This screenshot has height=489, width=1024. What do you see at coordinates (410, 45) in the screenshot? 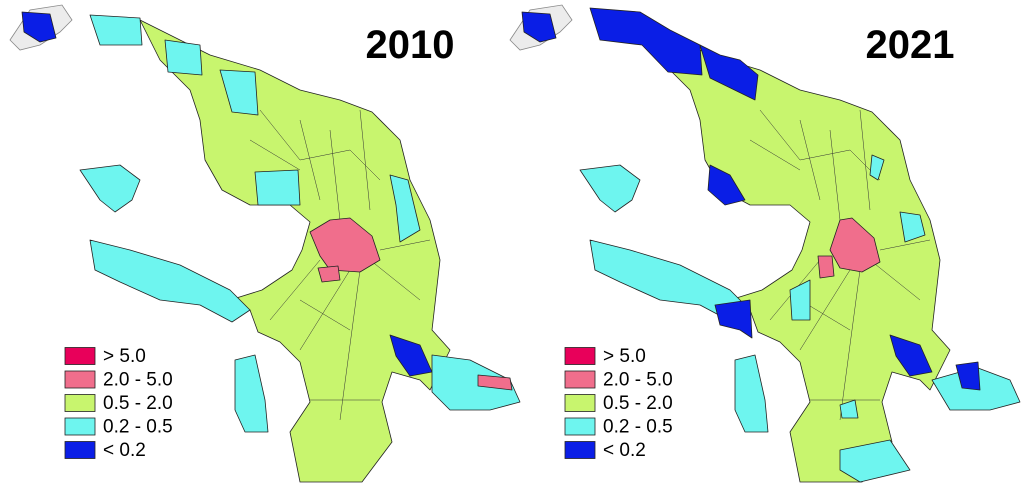
I see `map-title: 2010` at bounding box center [410, 45].